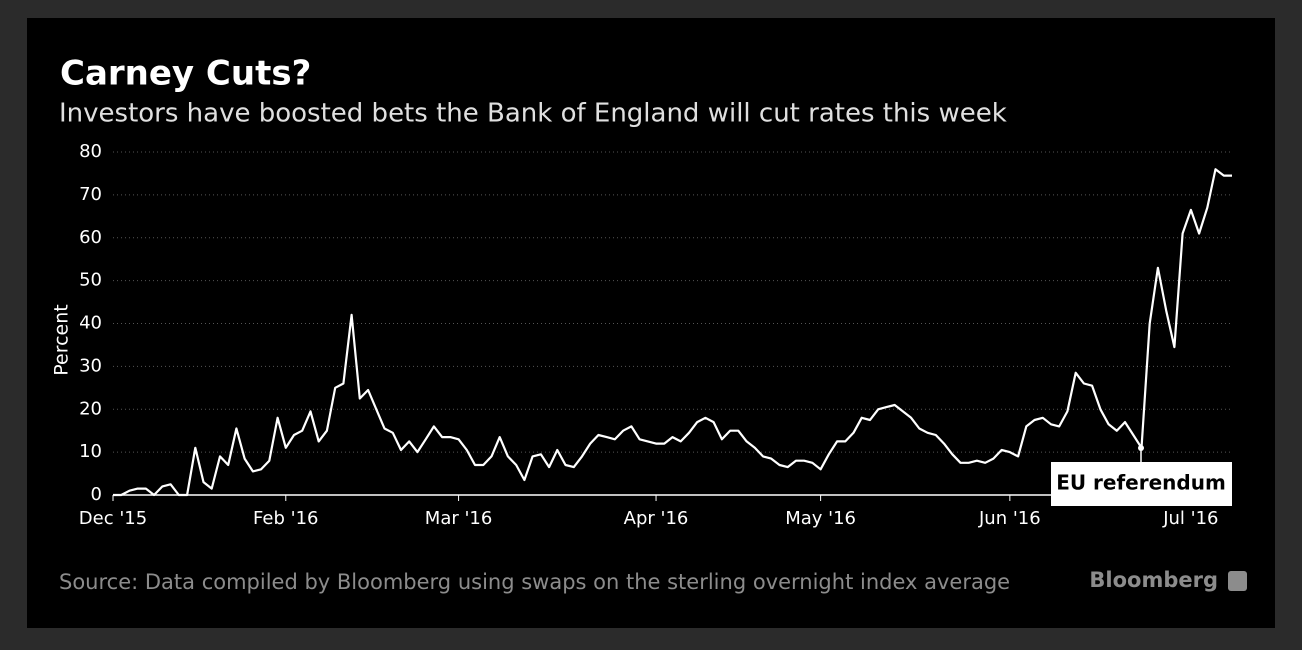 The image size is (1302, 650). I want to click on y-tick-label: 0, so click(96, 494).